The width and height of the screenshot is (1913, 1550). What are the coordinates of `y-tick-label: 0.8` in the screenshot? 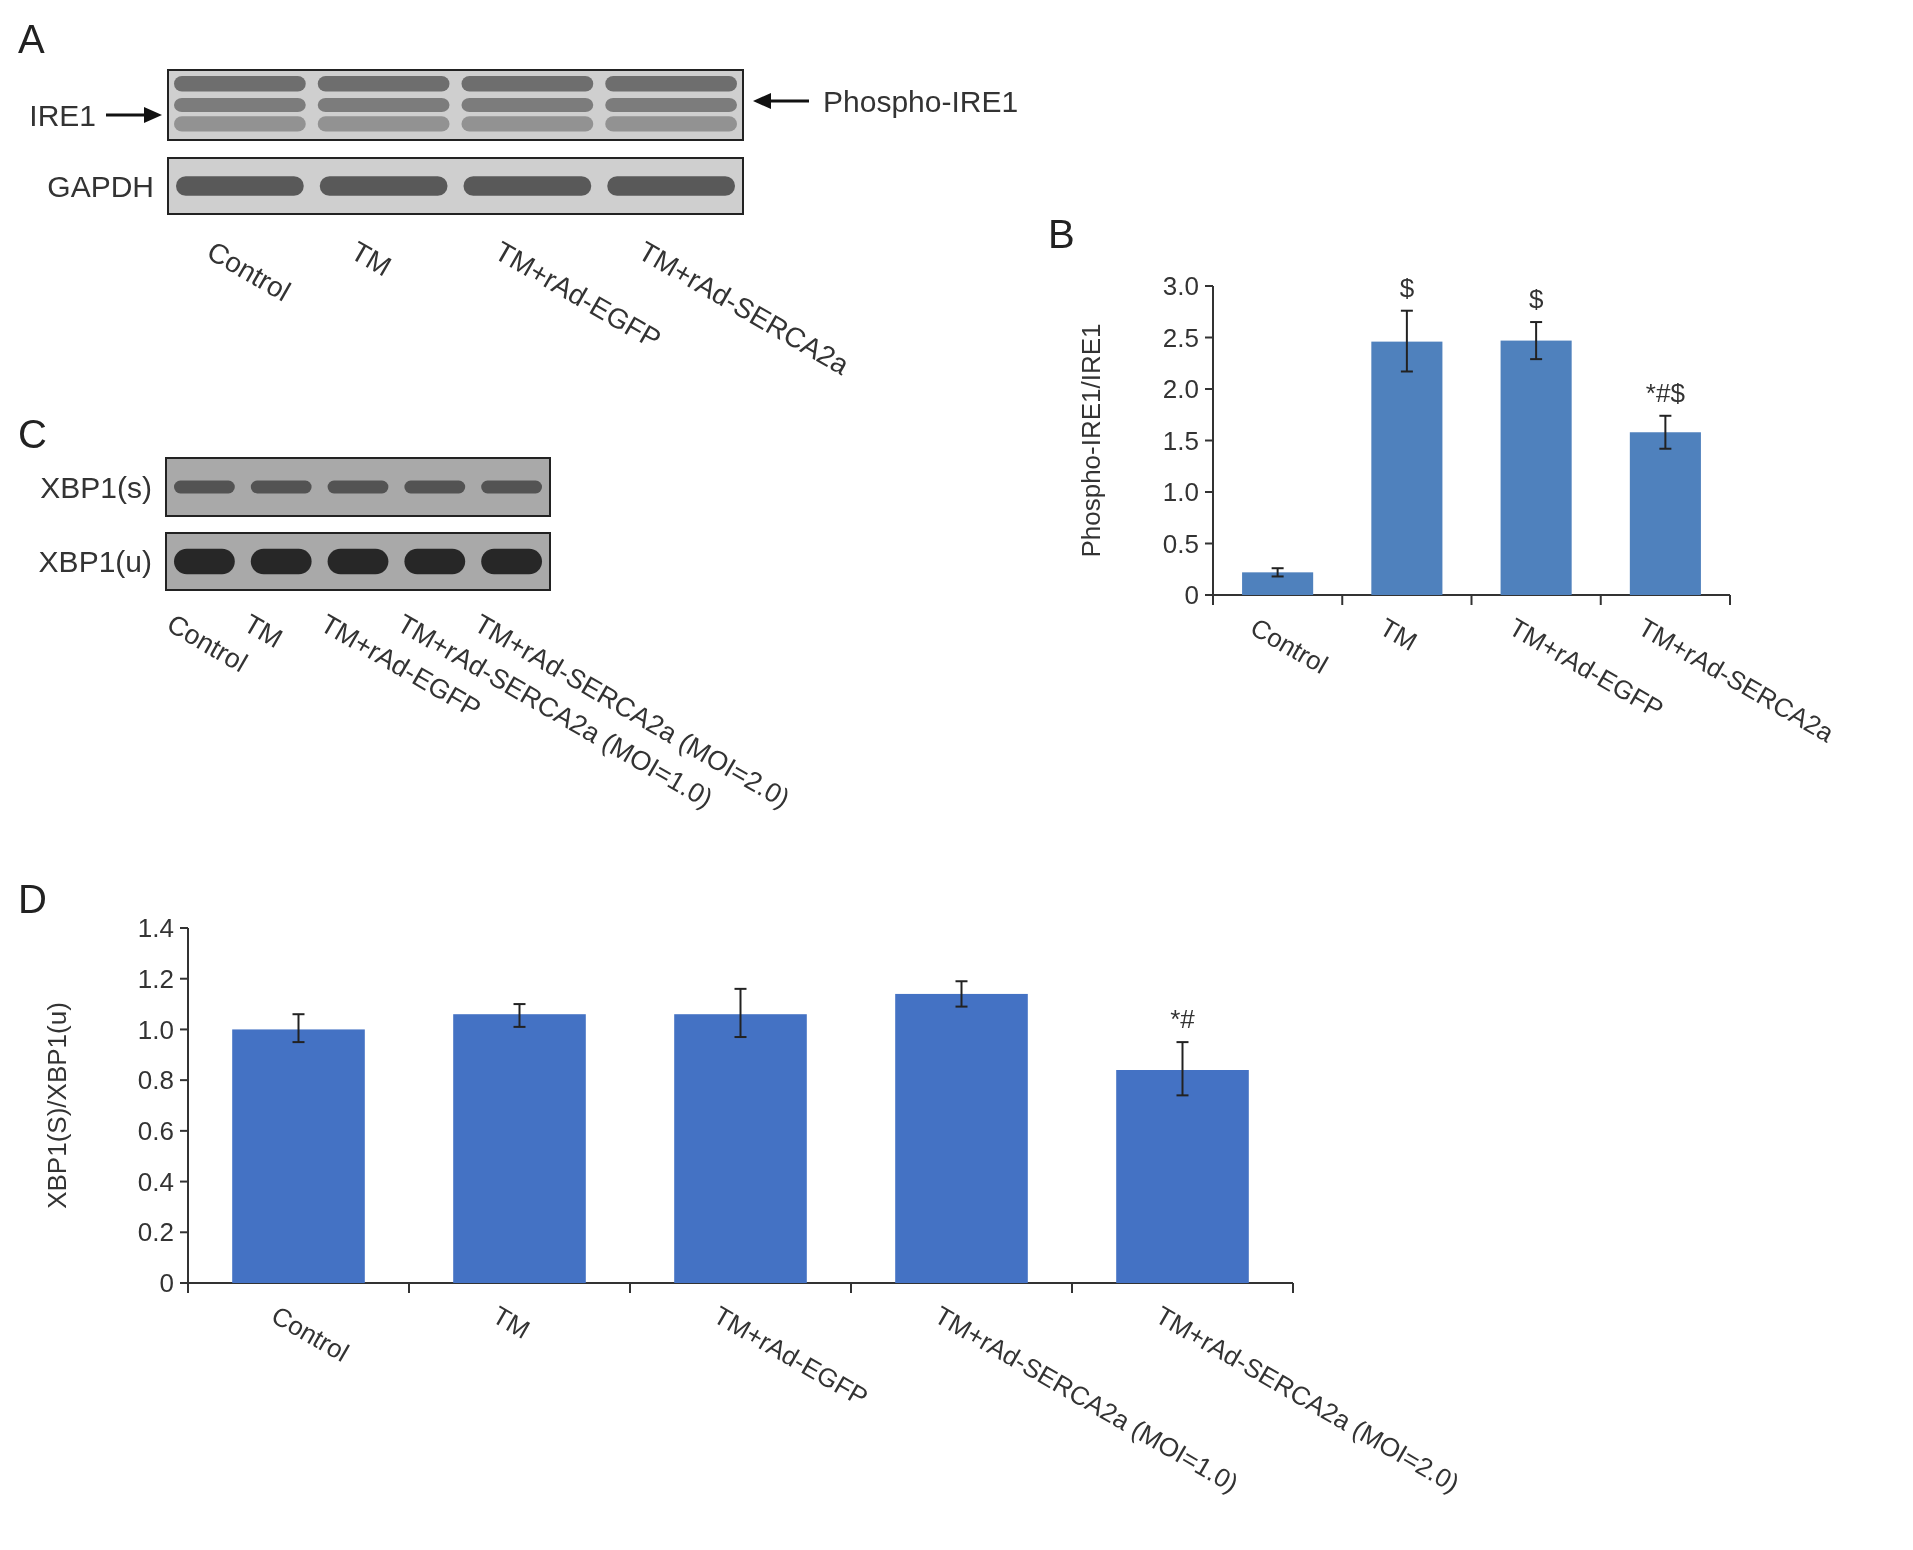 It's located at (155, 1080).